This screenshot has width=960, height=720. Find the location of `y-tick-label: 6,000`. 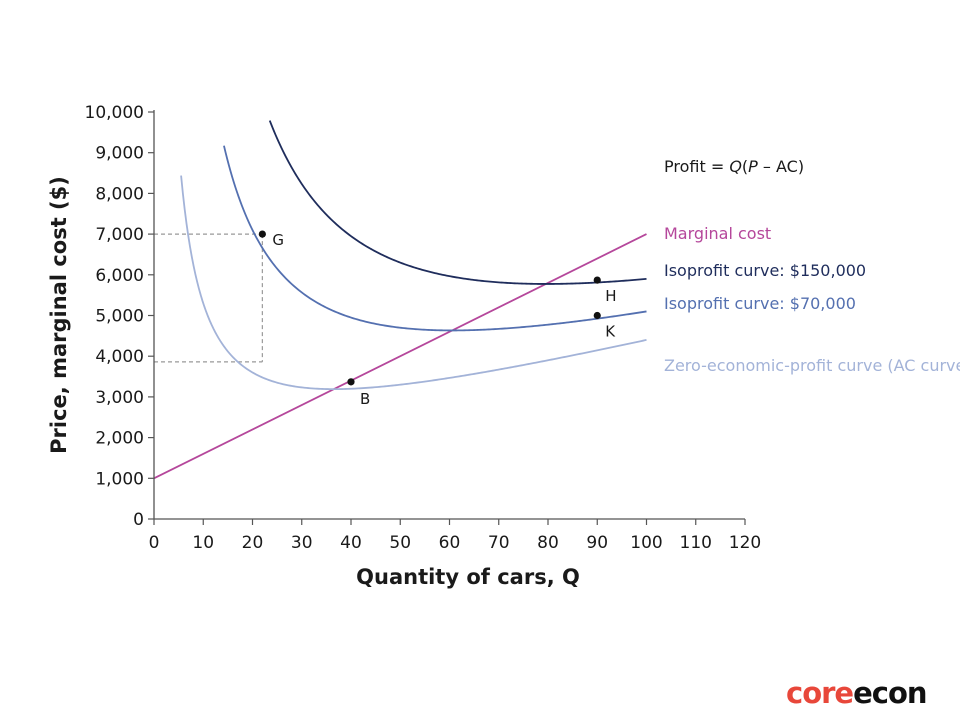

y-tick-label: 6,000 is located at coordinates (119, 276).